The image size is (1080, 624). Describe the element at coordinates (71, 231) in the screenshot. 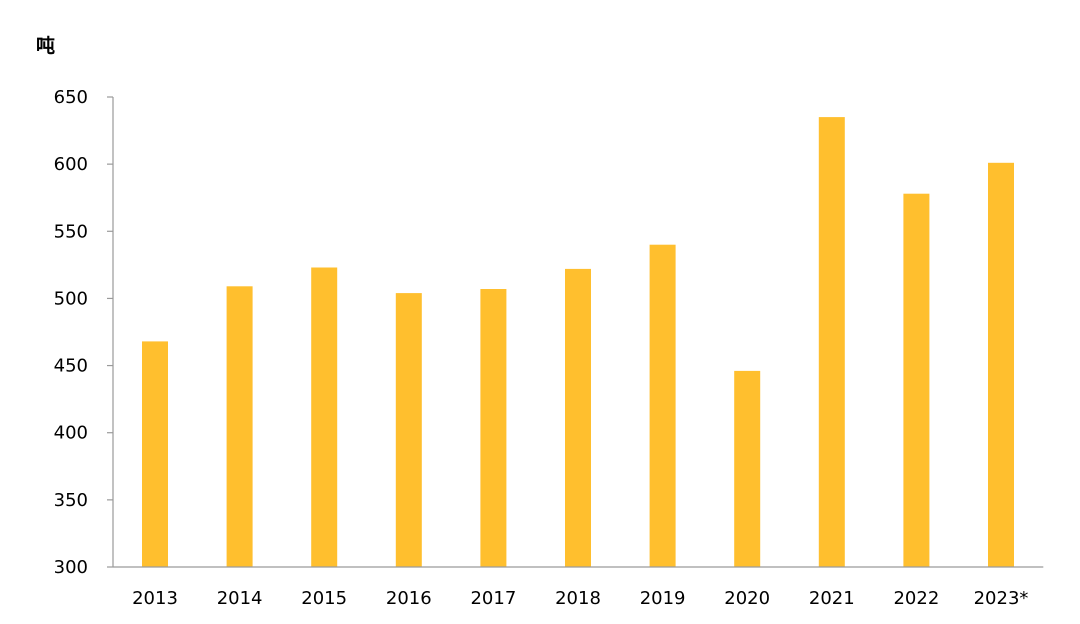

I see `y-tick-label-550: 550` at that location.